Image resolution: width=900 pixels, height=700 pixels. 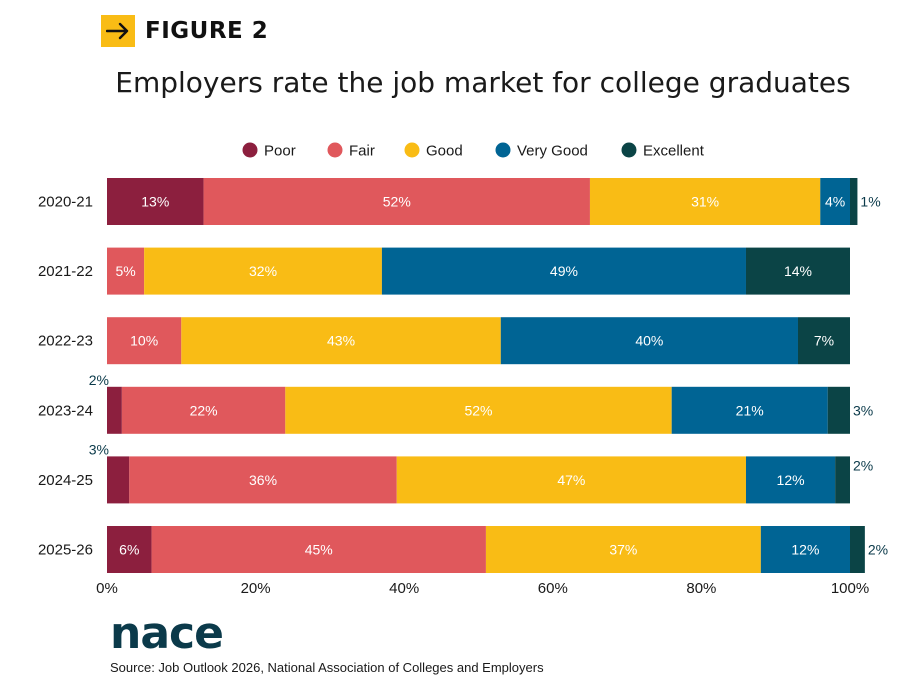 I want to click on legend-label-excellent: Excellent, so click(x=674, y=151).